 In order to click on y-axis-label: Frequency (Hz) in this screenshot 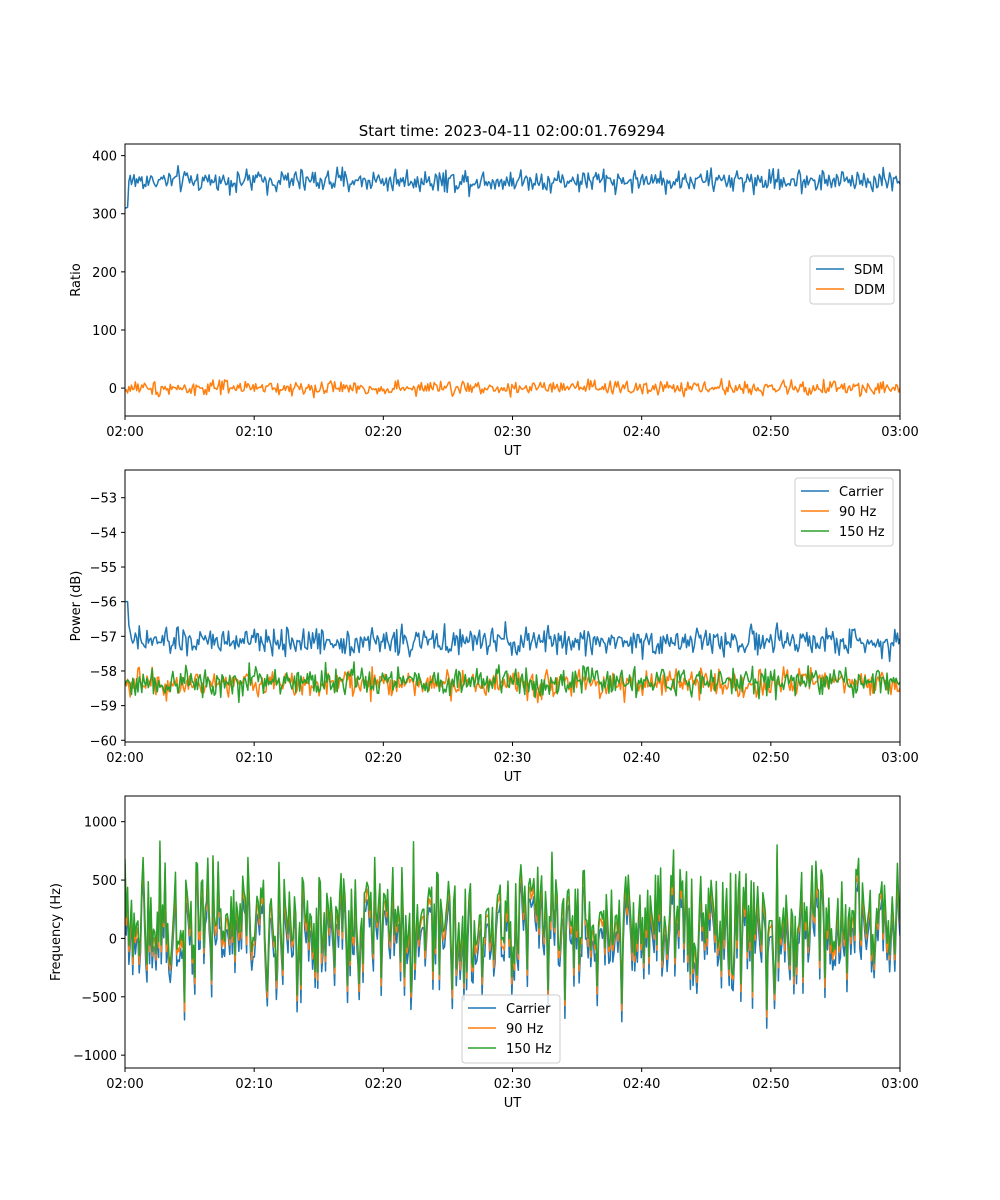, I will do `click(56, 932)`.